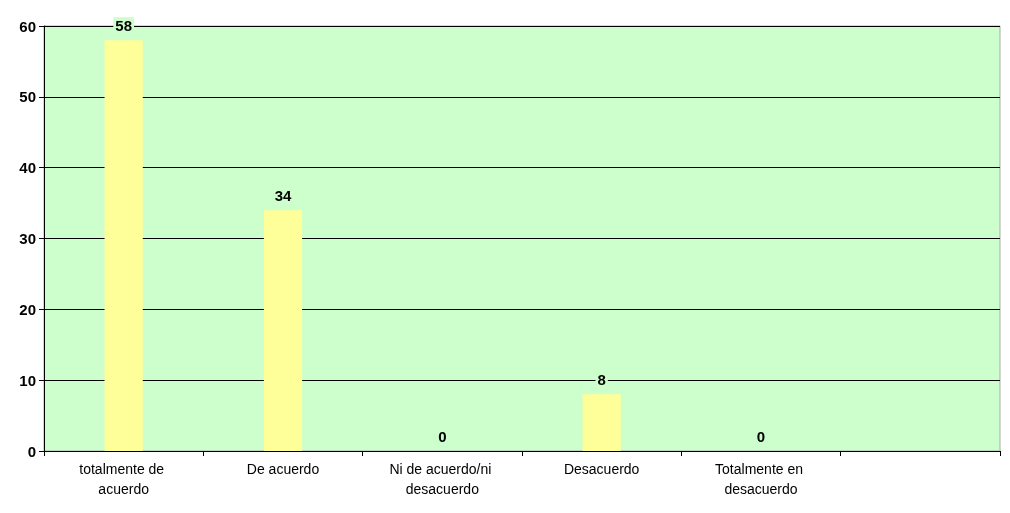 The height and width of the screenshot is (513, 1010). What do you see at coordinates (283, 469) in the screenshot?
I see `x-tick-label: De acuerdo` at bounding box center [283, 469].